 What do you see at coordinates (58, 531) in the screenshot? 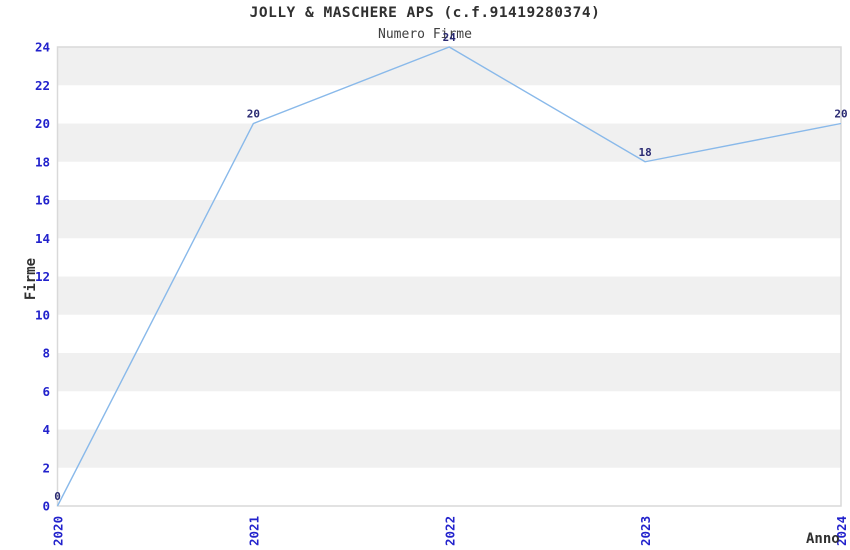
I see `x-tick-label: 2020` at bounding box center [58, 531].